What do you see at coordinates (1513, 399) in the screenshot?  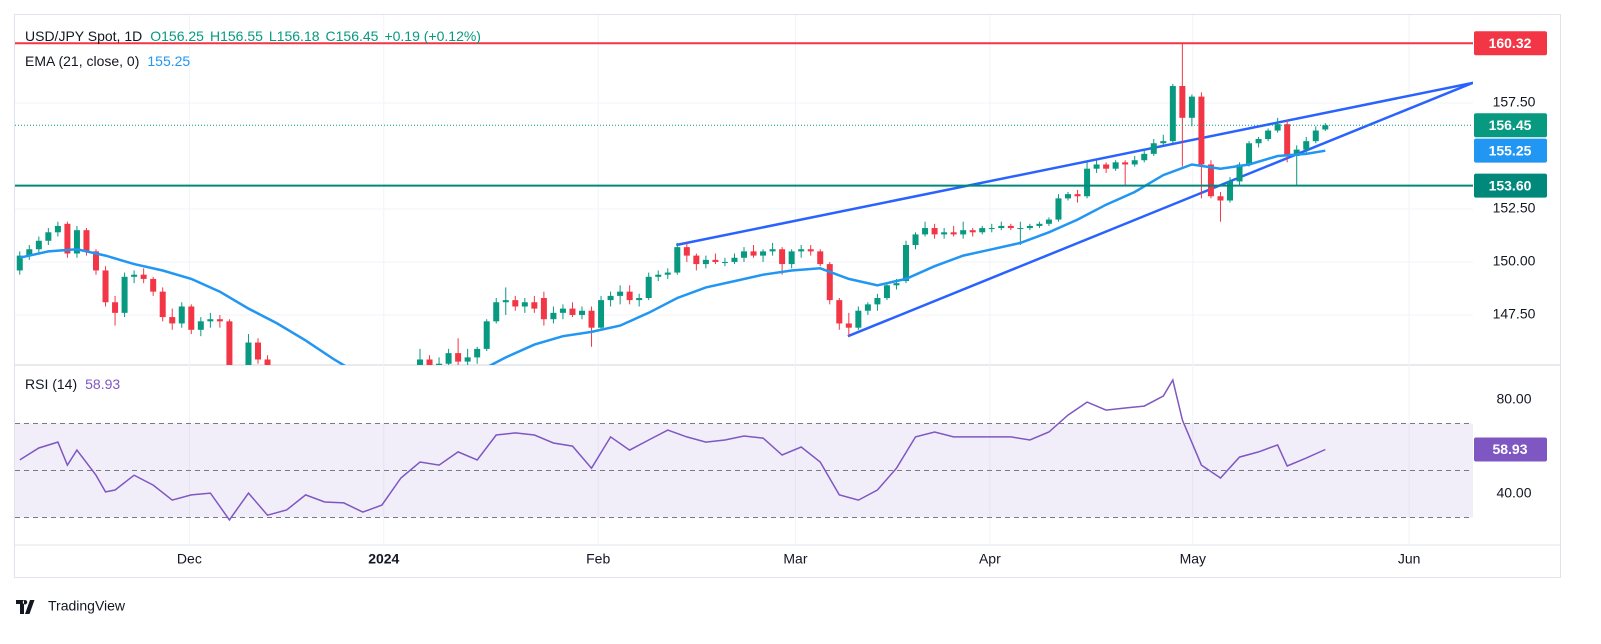 I see `y-tick-label: 80.00` at bounding box center [1513, 399].